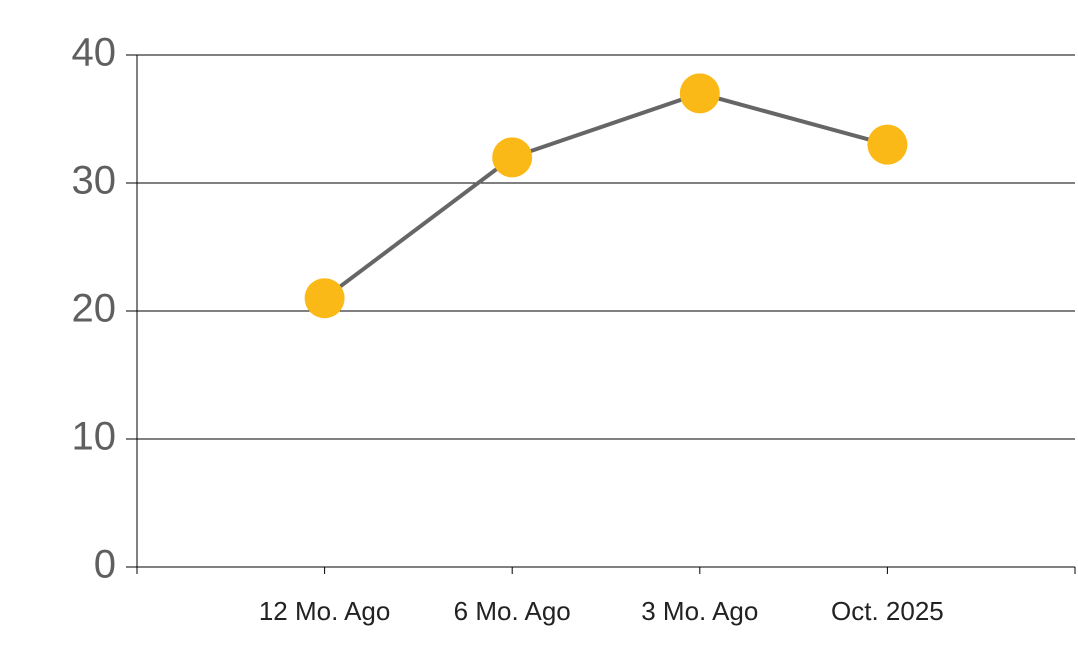  What do you see at coordinates (699, 611) in the screenshot?
I see `x-tick-label: 3 Mo. Ago` at bounding box center [699, 611].